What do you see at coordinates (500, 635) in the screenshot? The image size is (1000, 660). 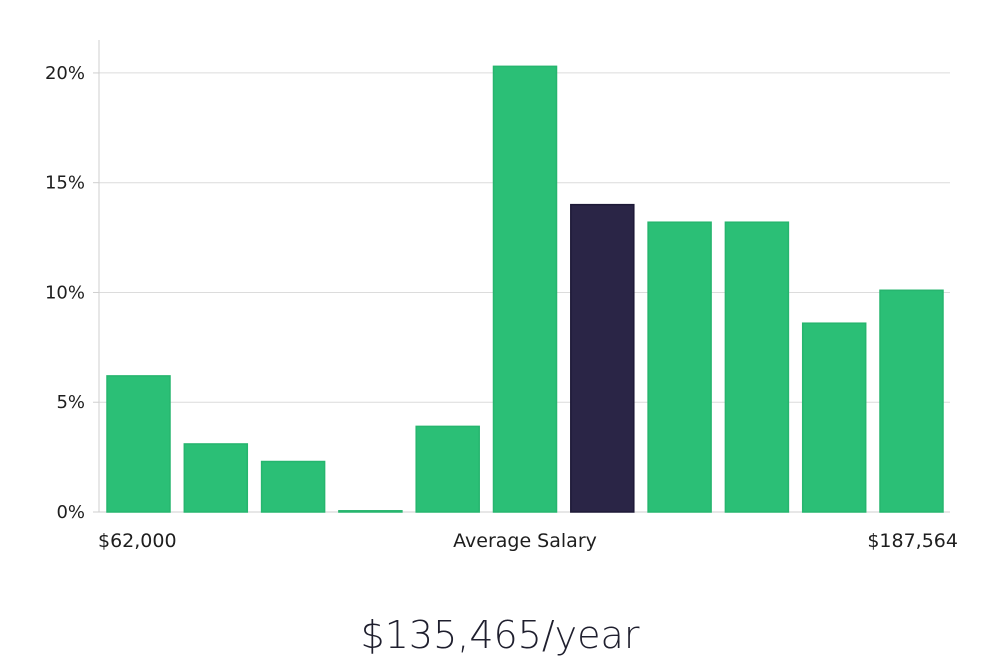 I see `average-salary-value: $135,465/year` at bounding box center [500, 635].